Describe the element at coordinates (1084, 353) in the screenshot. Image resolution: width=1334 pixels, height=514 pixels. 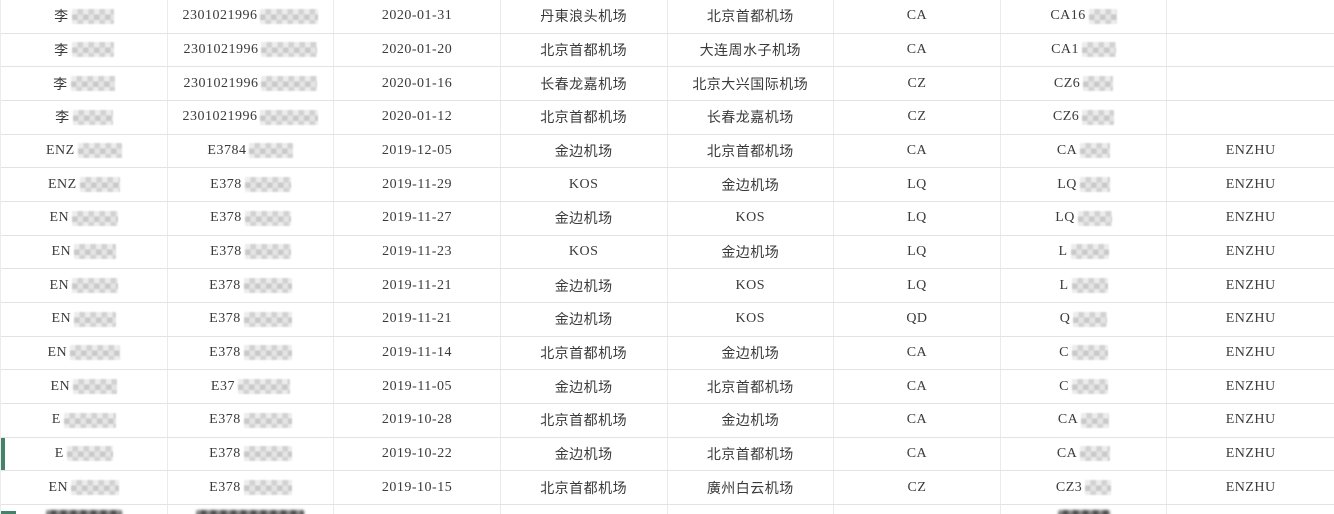
I see `cell-flight-number: C` at that location.